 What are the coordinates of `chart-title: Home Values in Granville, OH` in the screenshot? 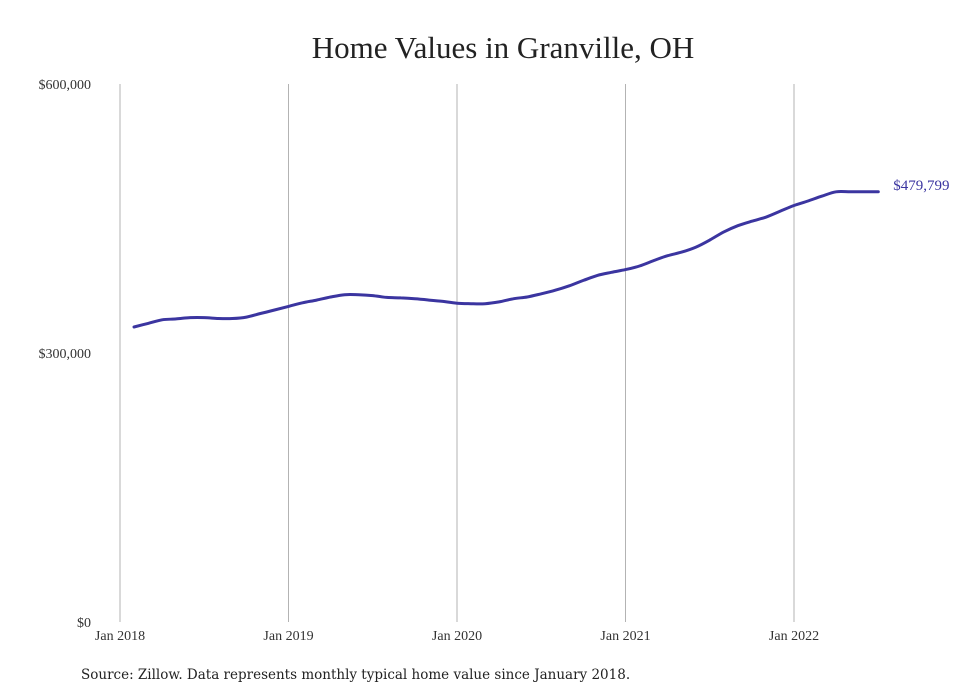 It's located at (503, 47).